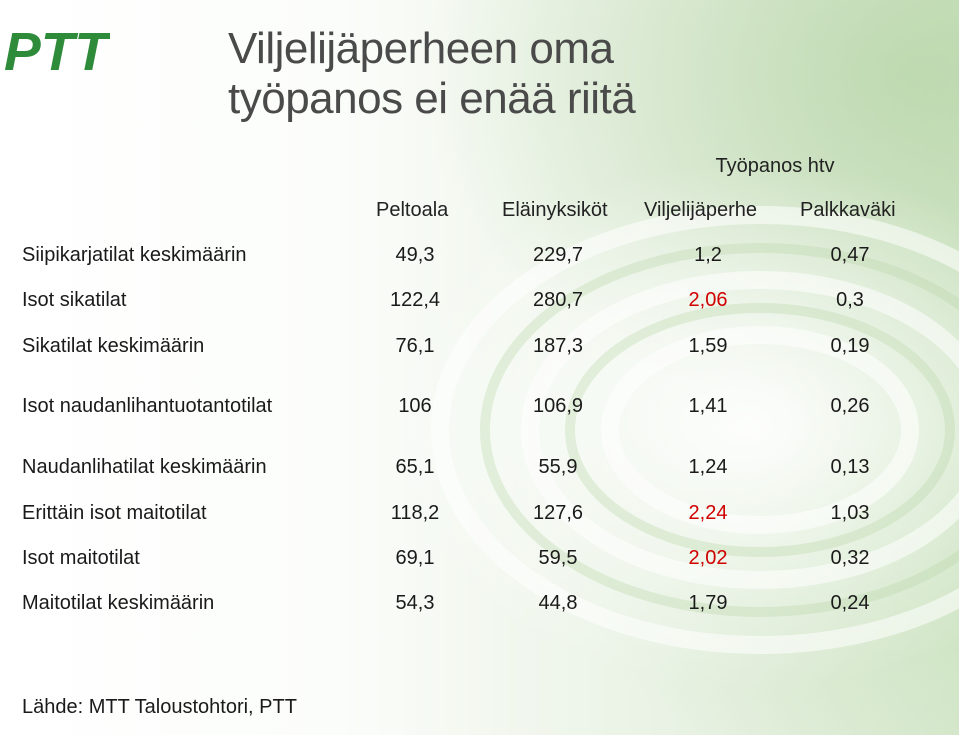 This screenshot has height=735, width=959. What do you see at coordinates (558, 558) in the screenshot?
I see `cell-elainyksikot: 59,5` at bounding box center [558, 558].